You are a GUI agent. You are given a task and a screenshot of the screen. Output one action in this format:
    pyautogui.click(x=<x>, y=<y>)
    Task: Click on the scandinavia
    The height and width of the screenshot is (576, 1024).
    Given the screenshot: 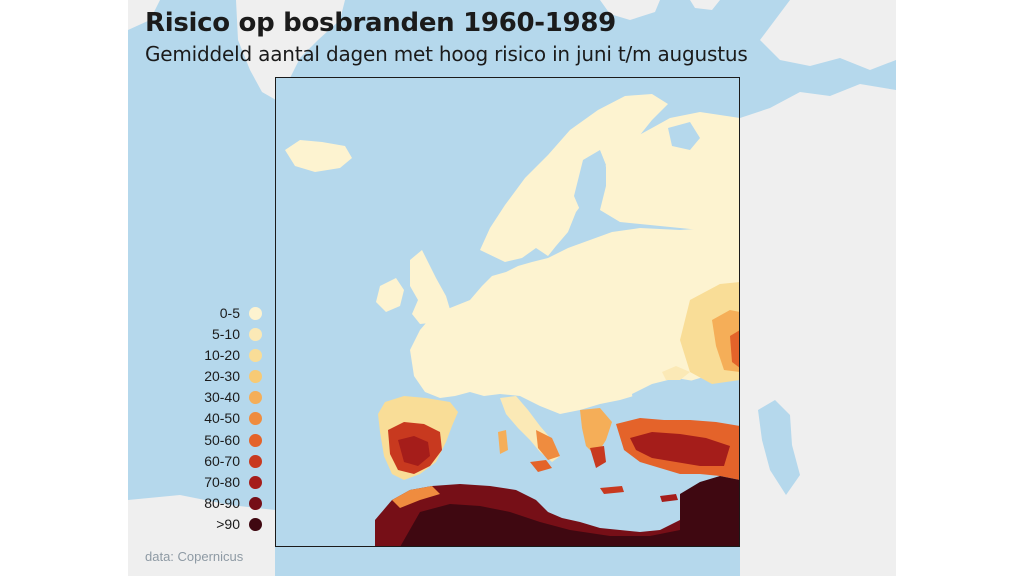 What is the action you would take?
    pyautogui.click(x=574, y=178)
    